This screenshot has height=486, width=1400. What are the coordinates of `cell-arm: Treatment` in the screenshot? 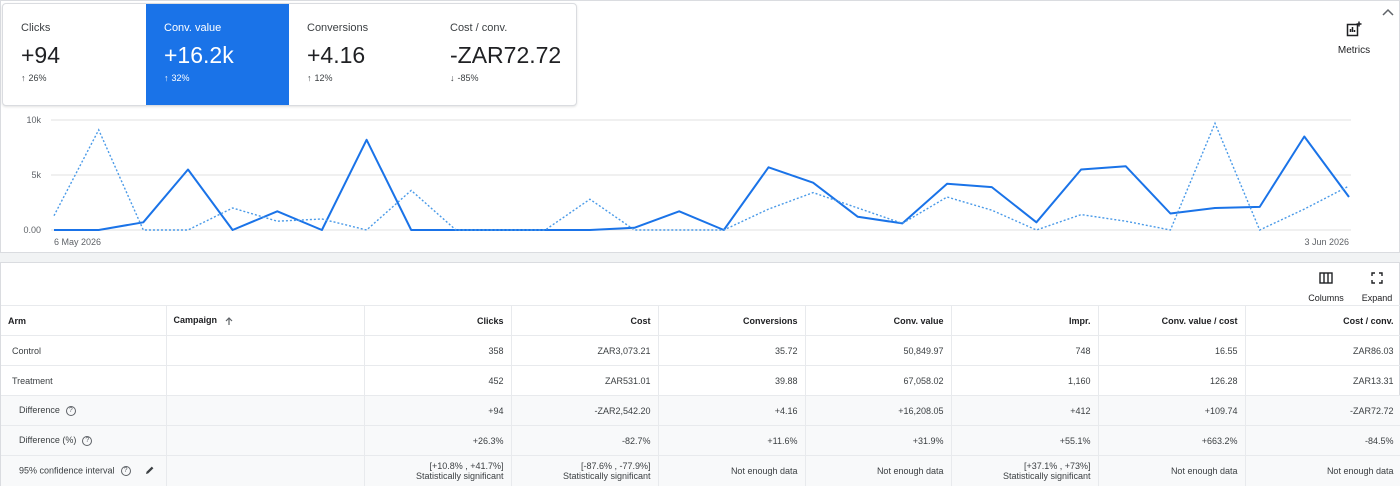 It's located at (84, 380).